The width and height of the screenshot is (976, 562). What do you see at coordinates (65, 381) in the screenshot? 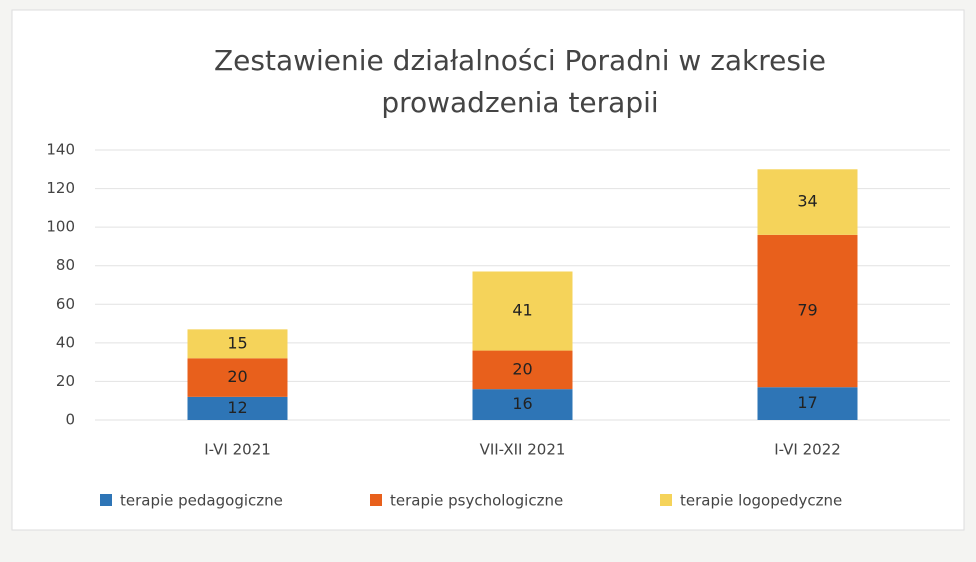
I see `y-tick-label: 20` at bounding box center [65, 381].